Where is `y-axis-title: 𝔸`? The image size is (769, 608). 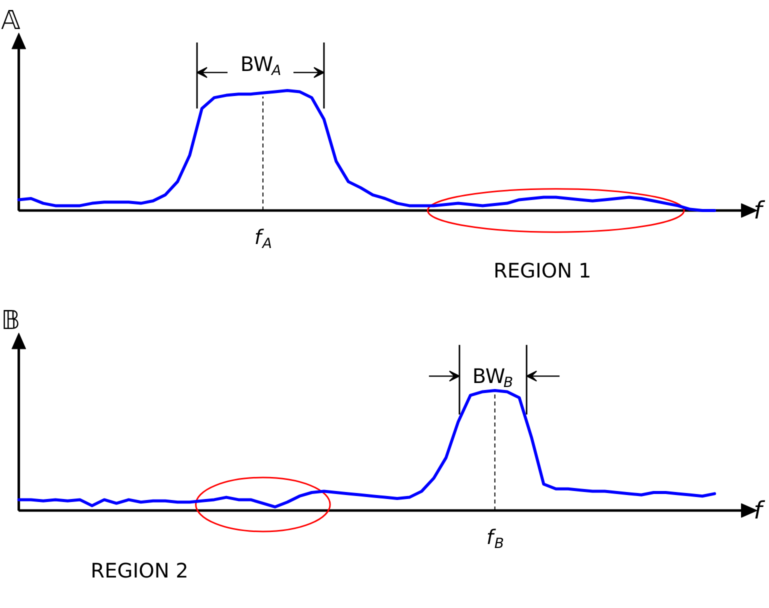
y-axis-title: 𝔸 is located at coordinates (11, 21).